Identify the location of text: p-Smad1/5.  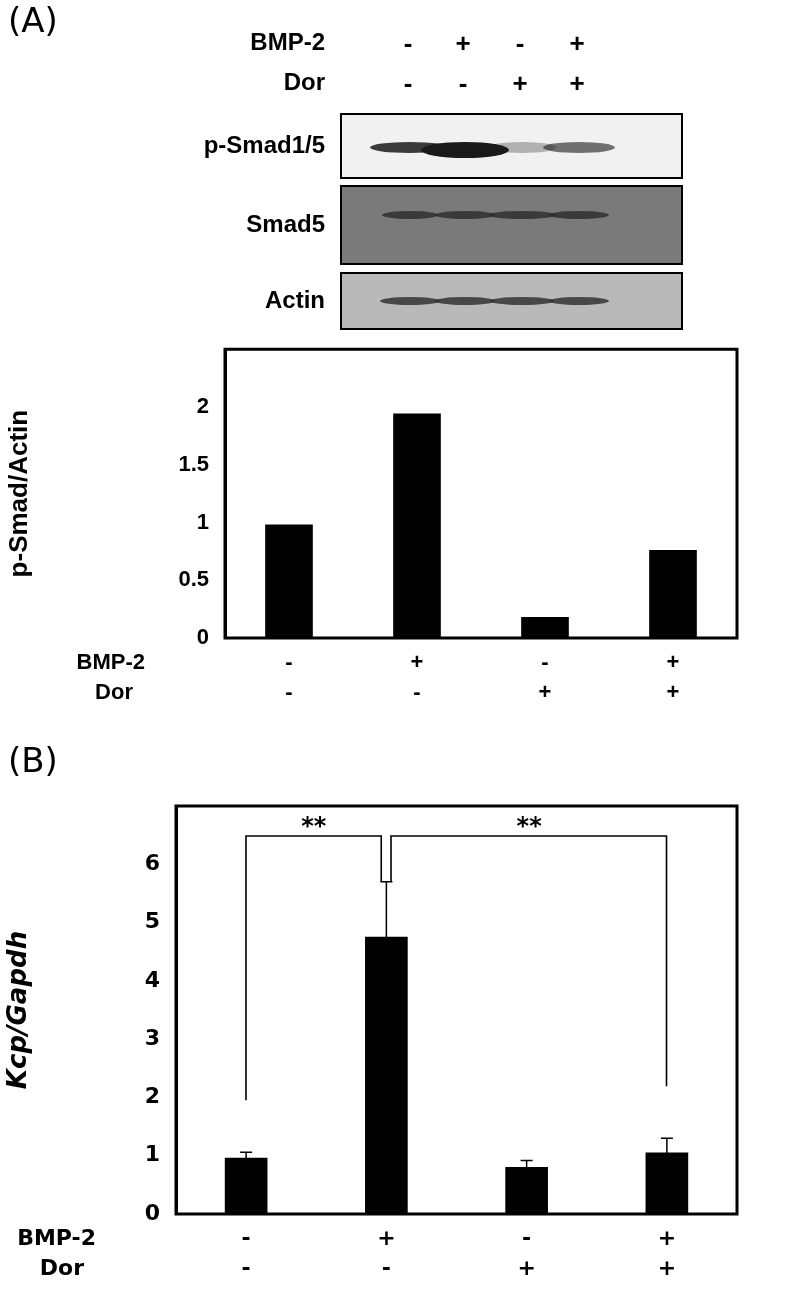
(264, 145).